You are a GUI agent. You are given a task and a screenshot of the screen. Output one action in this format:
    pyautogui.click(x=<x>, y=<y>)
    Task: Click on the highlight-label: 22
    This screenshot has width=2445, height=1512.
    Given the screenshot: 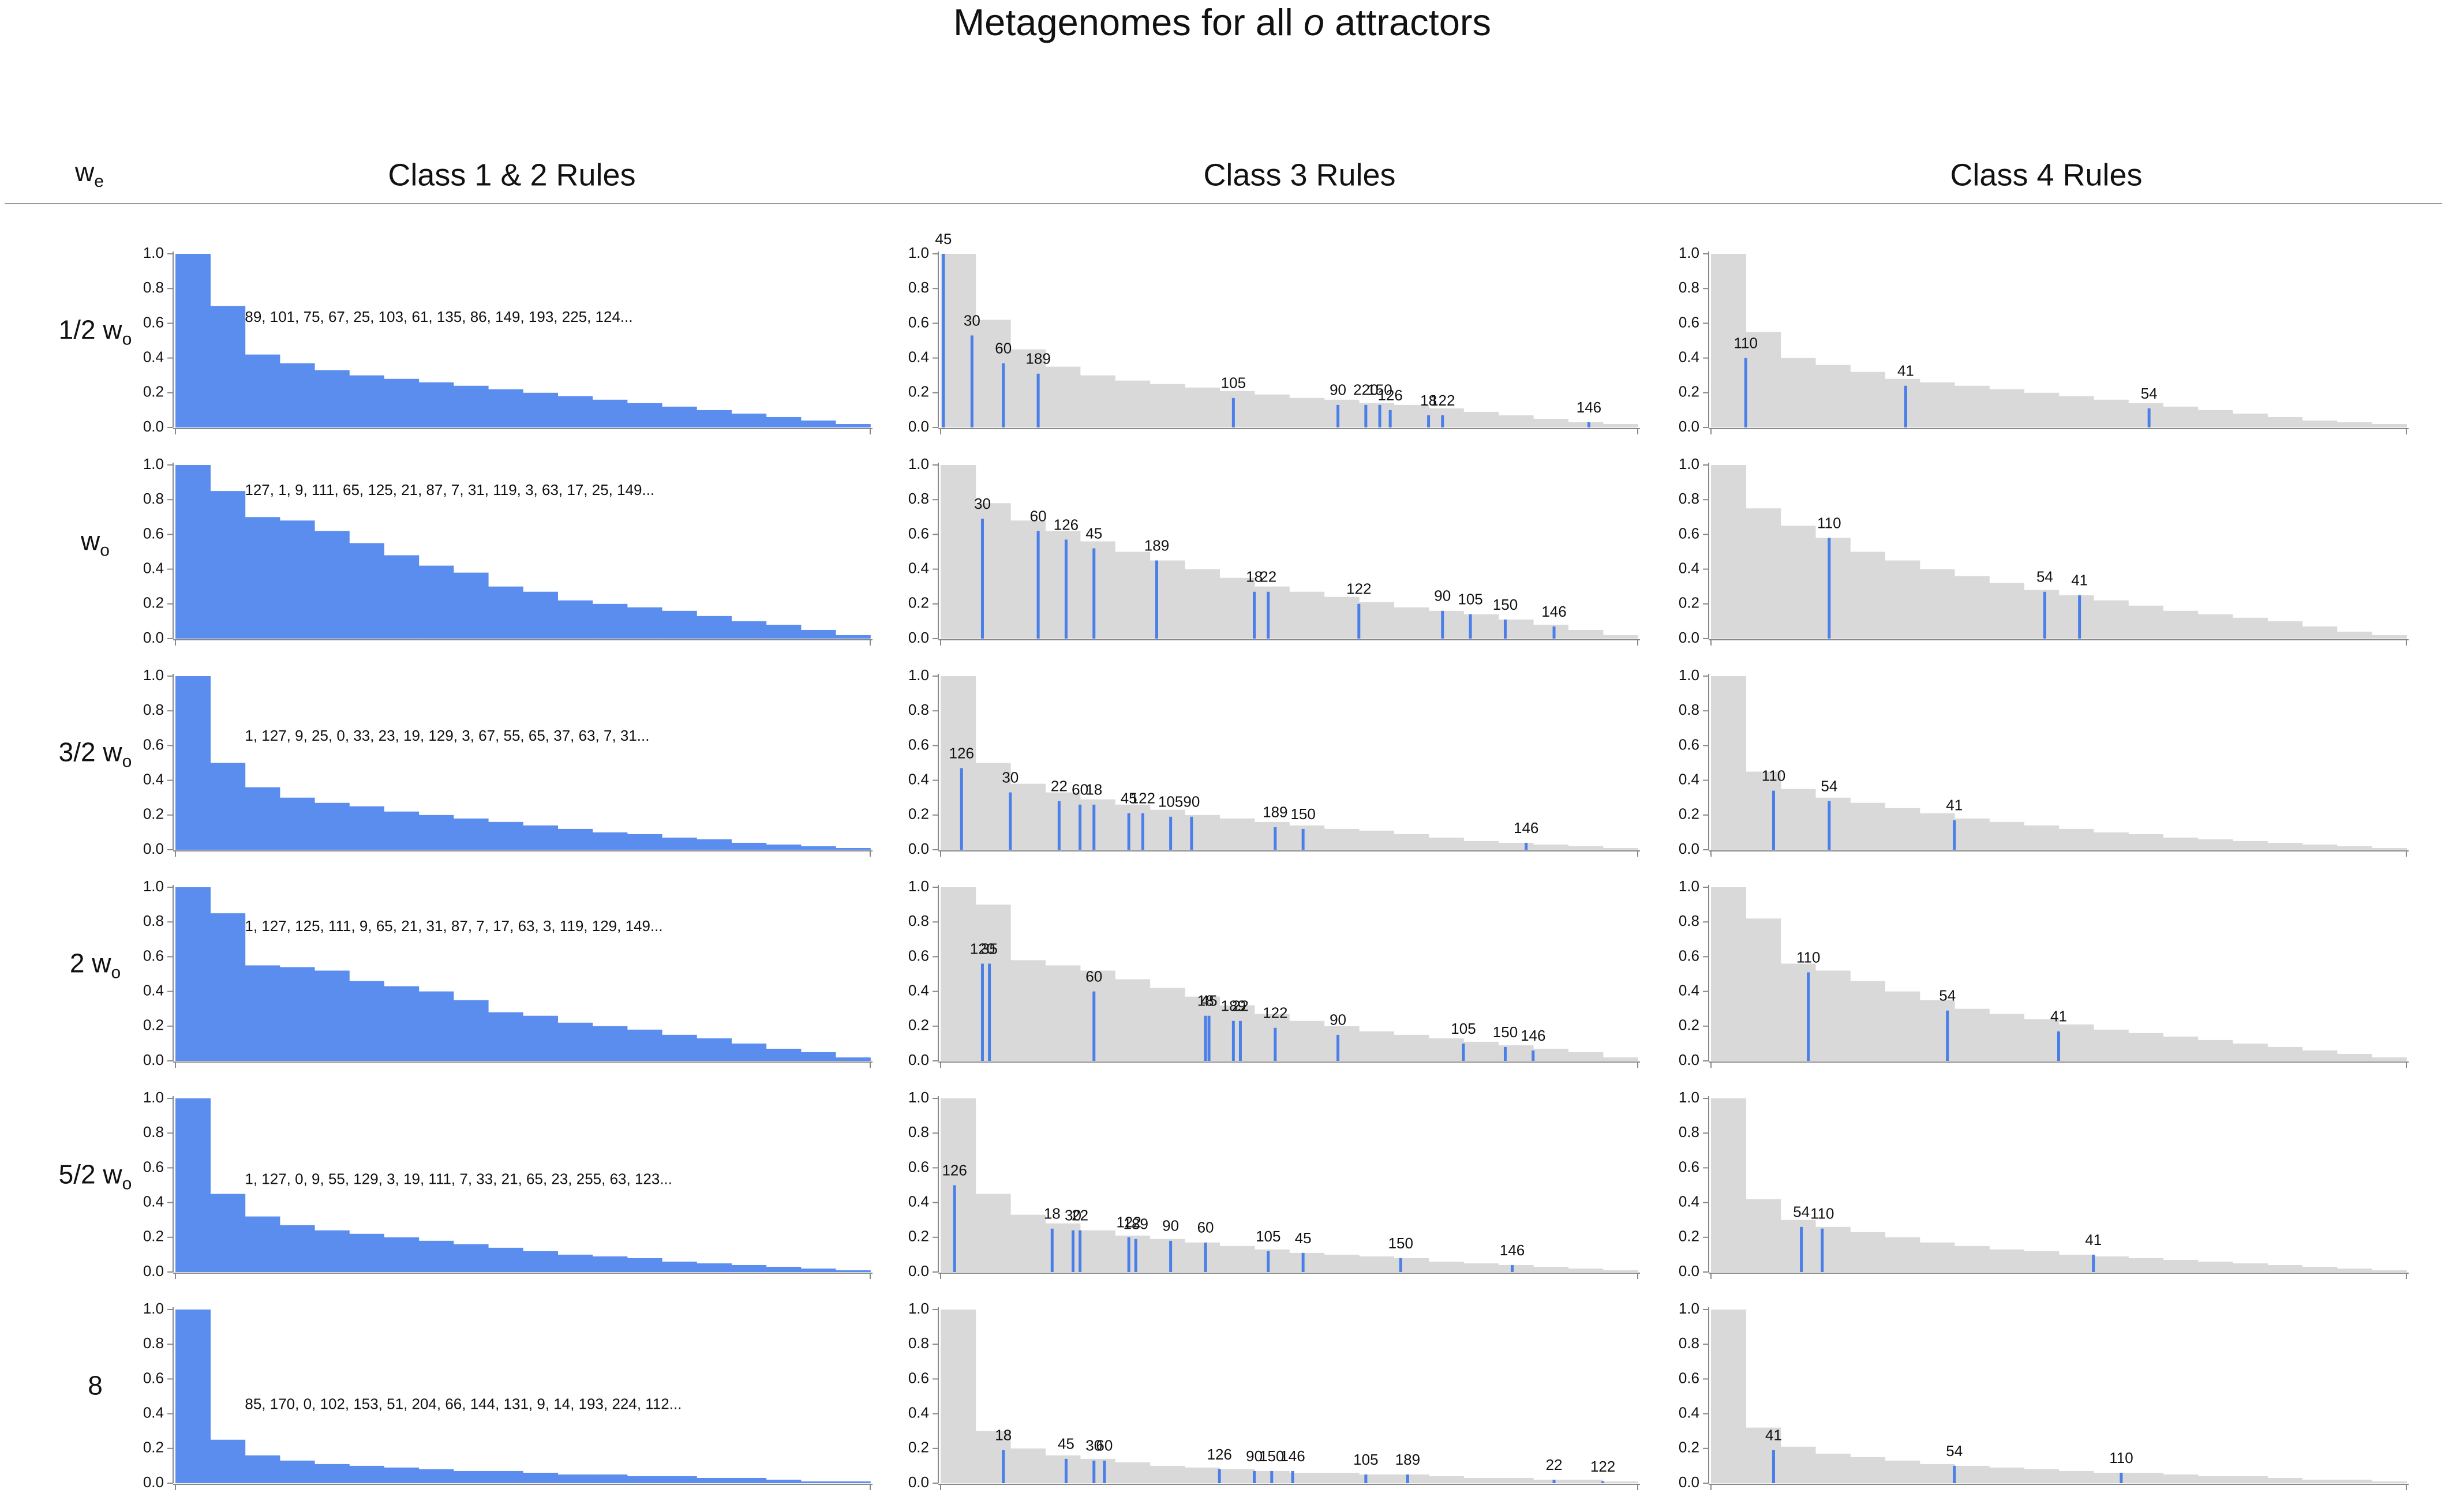 What is the action you would take?
    pyautogui.click(x=1554, y=1464)
    